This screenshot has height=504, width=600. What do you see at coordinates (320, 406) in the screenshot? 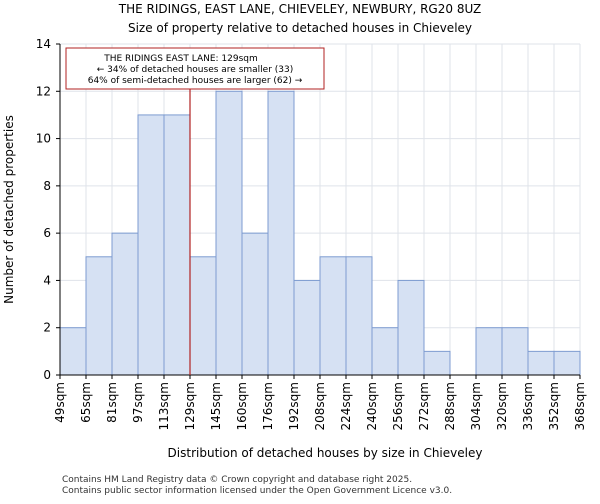
I see `x-tick-label: 208sqm` at bounding box center [320, 406].